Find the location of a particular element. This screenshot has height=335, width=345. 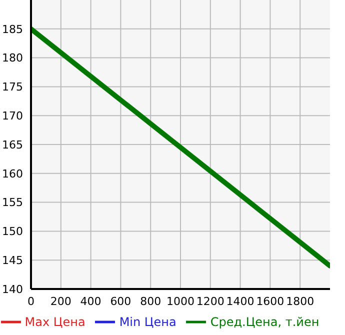

y-tick-label: 160 is located at coordinates (12, 173).